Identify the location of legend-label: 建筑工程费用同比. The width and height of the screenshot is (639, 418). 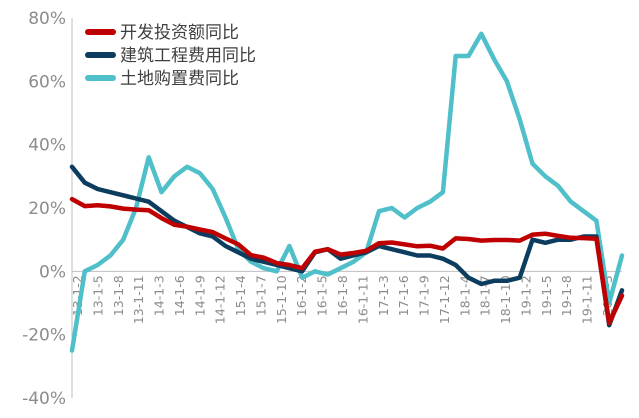
(188, 56).